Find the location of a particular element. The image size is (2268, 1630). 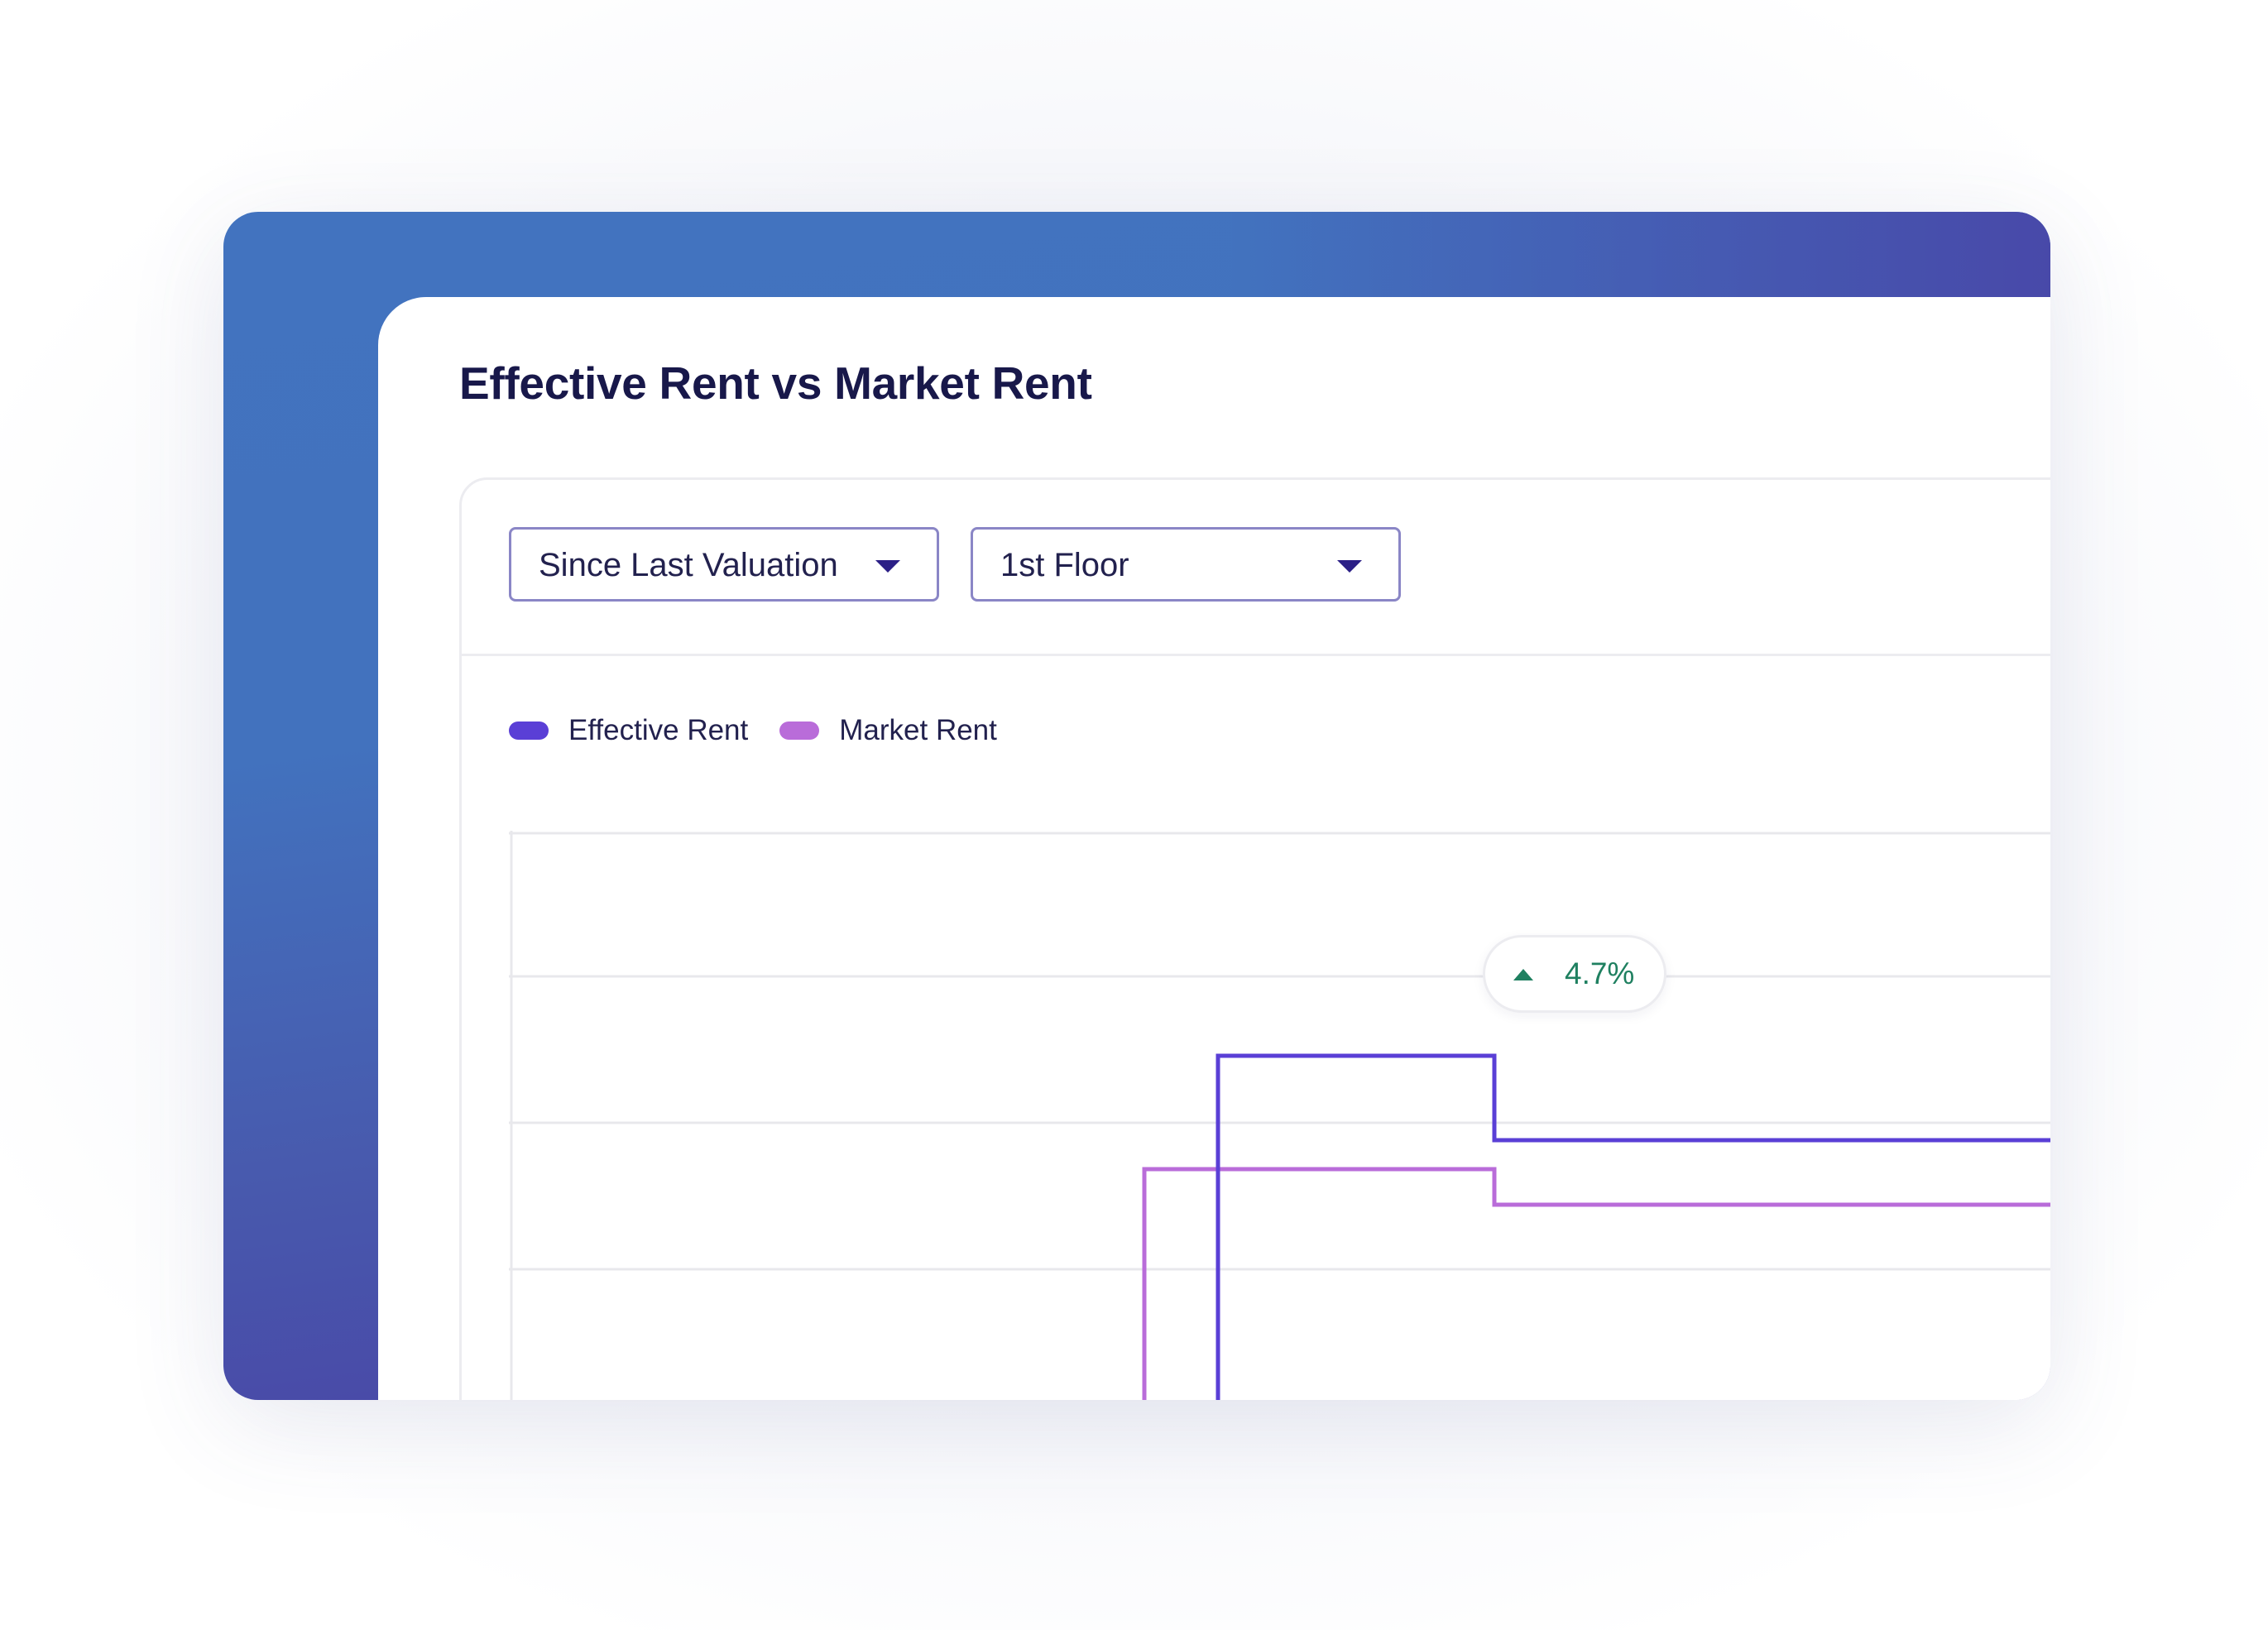

legend-swatch-market-rent is located at coordinates (799, 731).